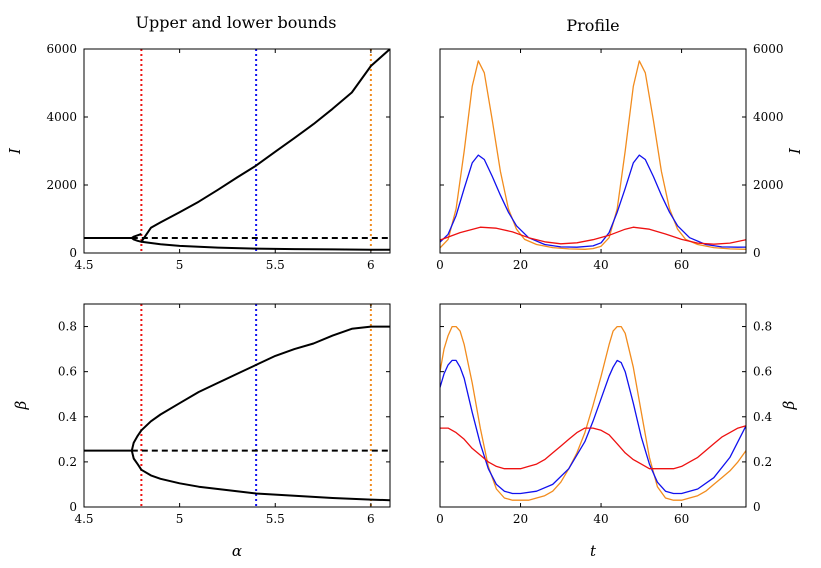 Image resolution: width=821 pixels, height=568 pixels. Describe the element at coordinates (592, 25) in the screenshot. I see `right-title: Profile` at that location.